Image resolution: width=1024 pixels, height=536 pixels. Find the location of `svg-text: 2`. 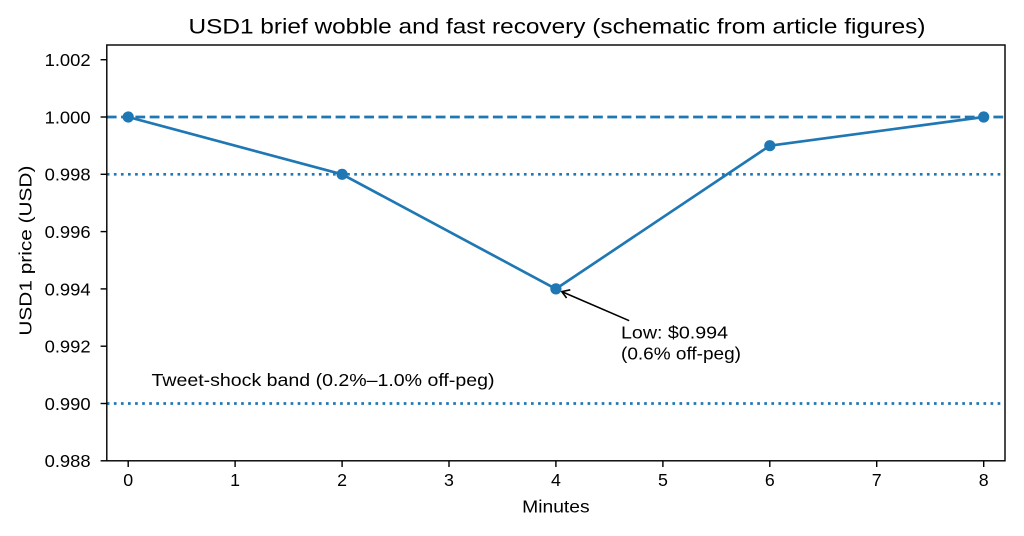

svg-text: 2 is located at coordinates (342, 480).